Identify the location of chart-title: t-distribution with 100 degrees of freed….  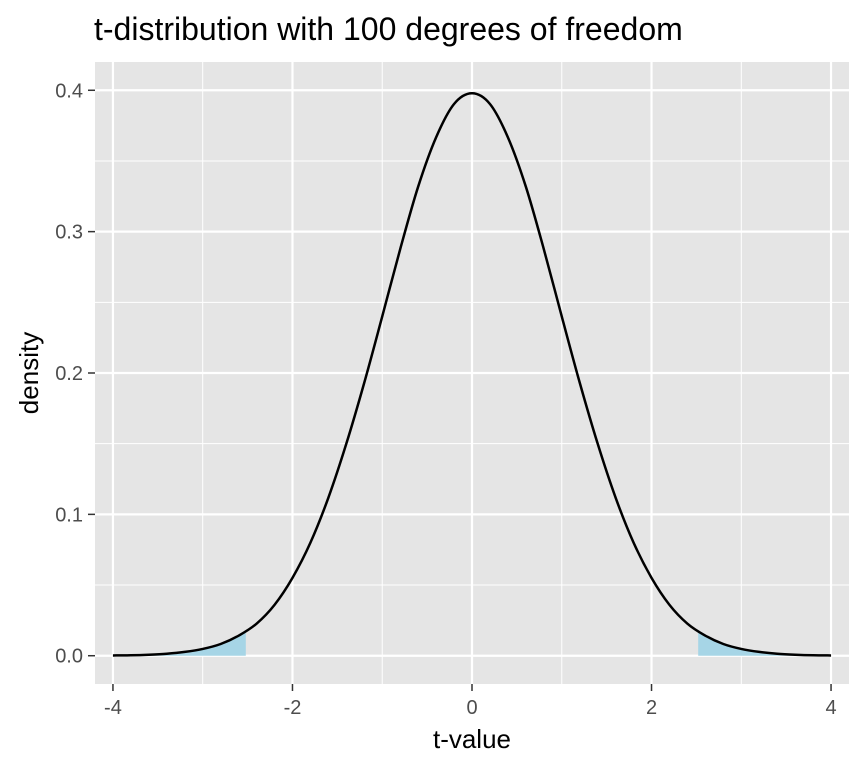
(388, 29).